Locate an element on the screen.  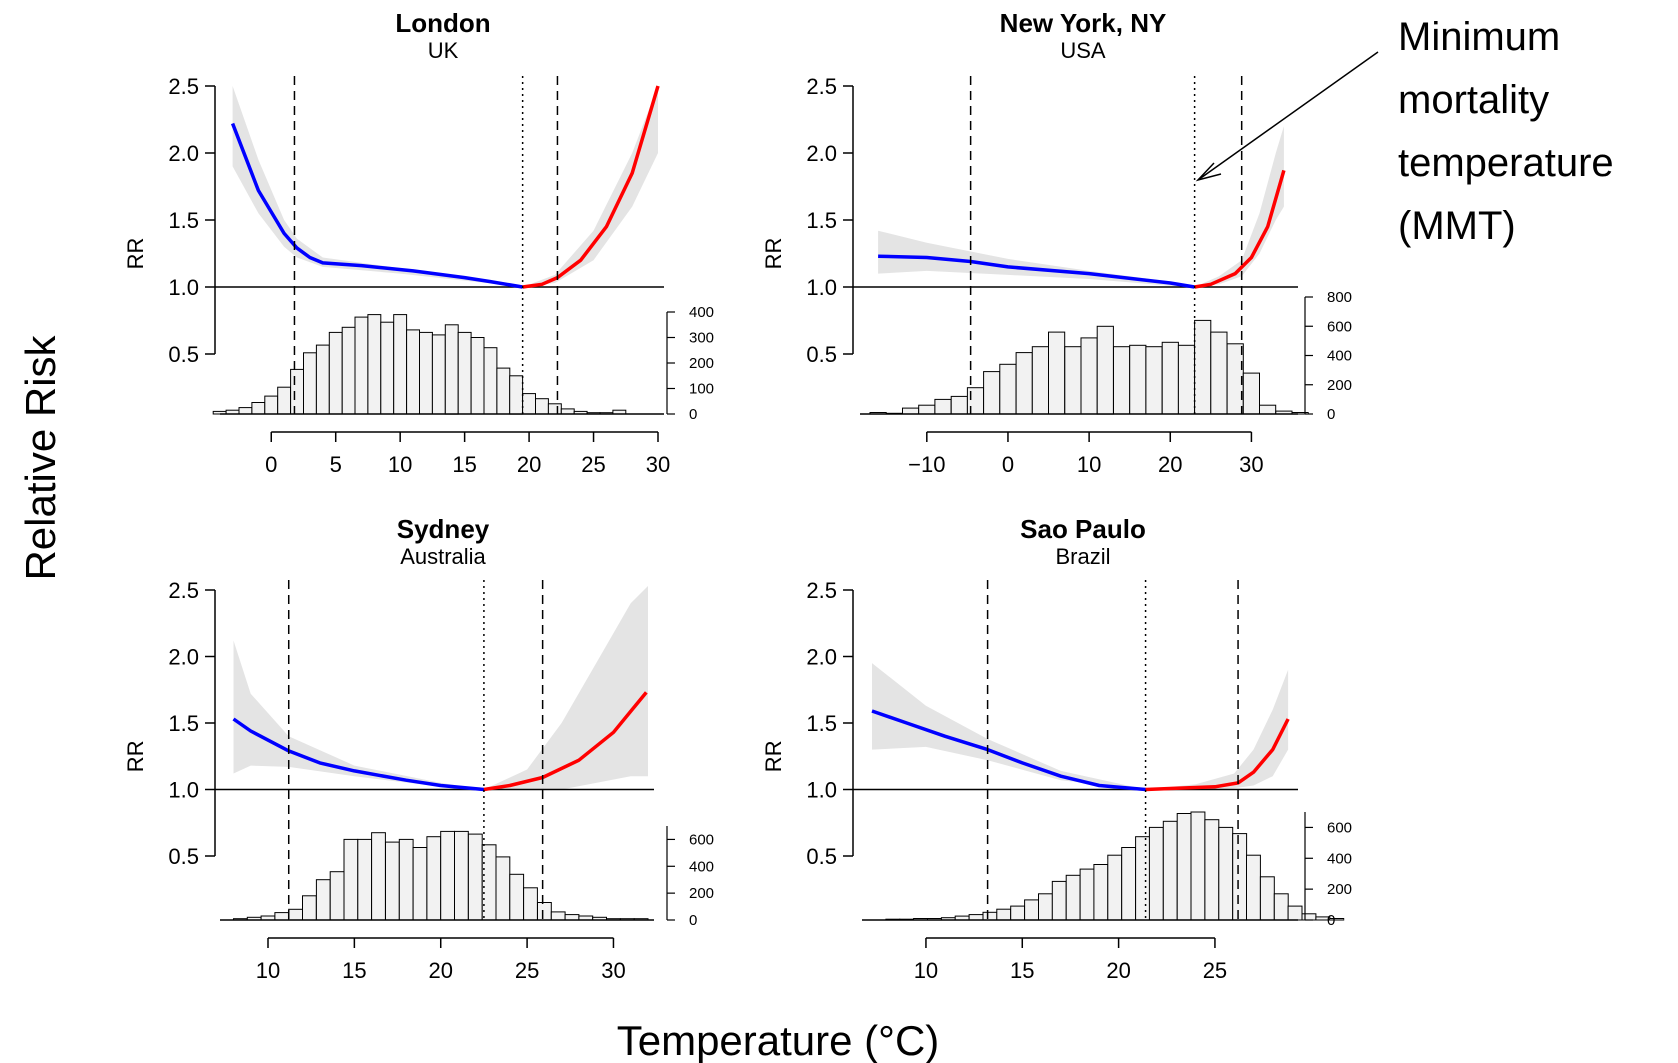
panel-title: Sao Paulo is located at coordinates (1083, 529).